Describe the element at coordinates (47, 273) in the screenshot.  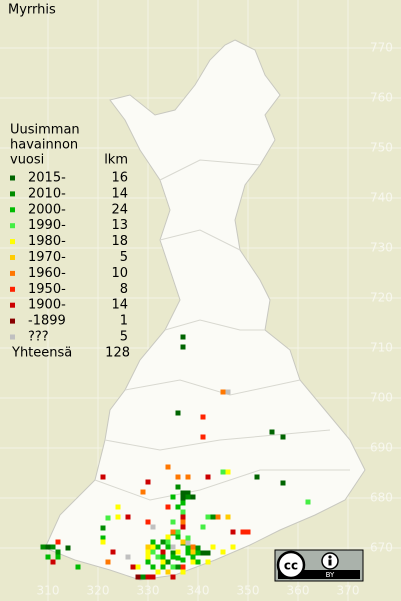
I see `legend-label: 1960-` at that location.